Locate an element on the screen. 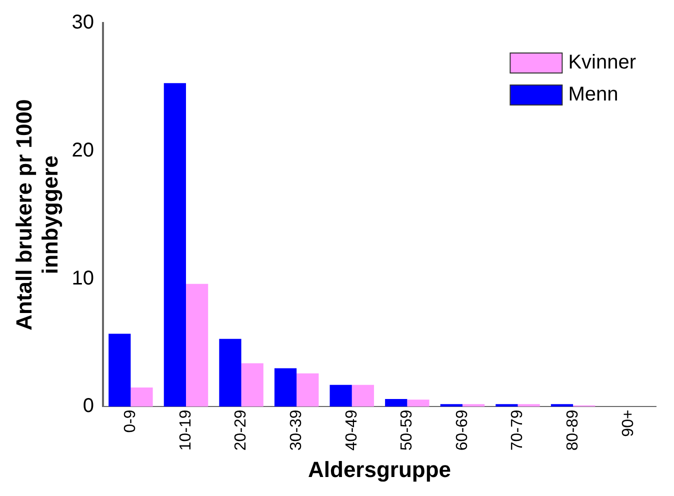 This screenshot has width=674, height=496. x-tick-label: 40-49 is located at coordinates (351, 430).